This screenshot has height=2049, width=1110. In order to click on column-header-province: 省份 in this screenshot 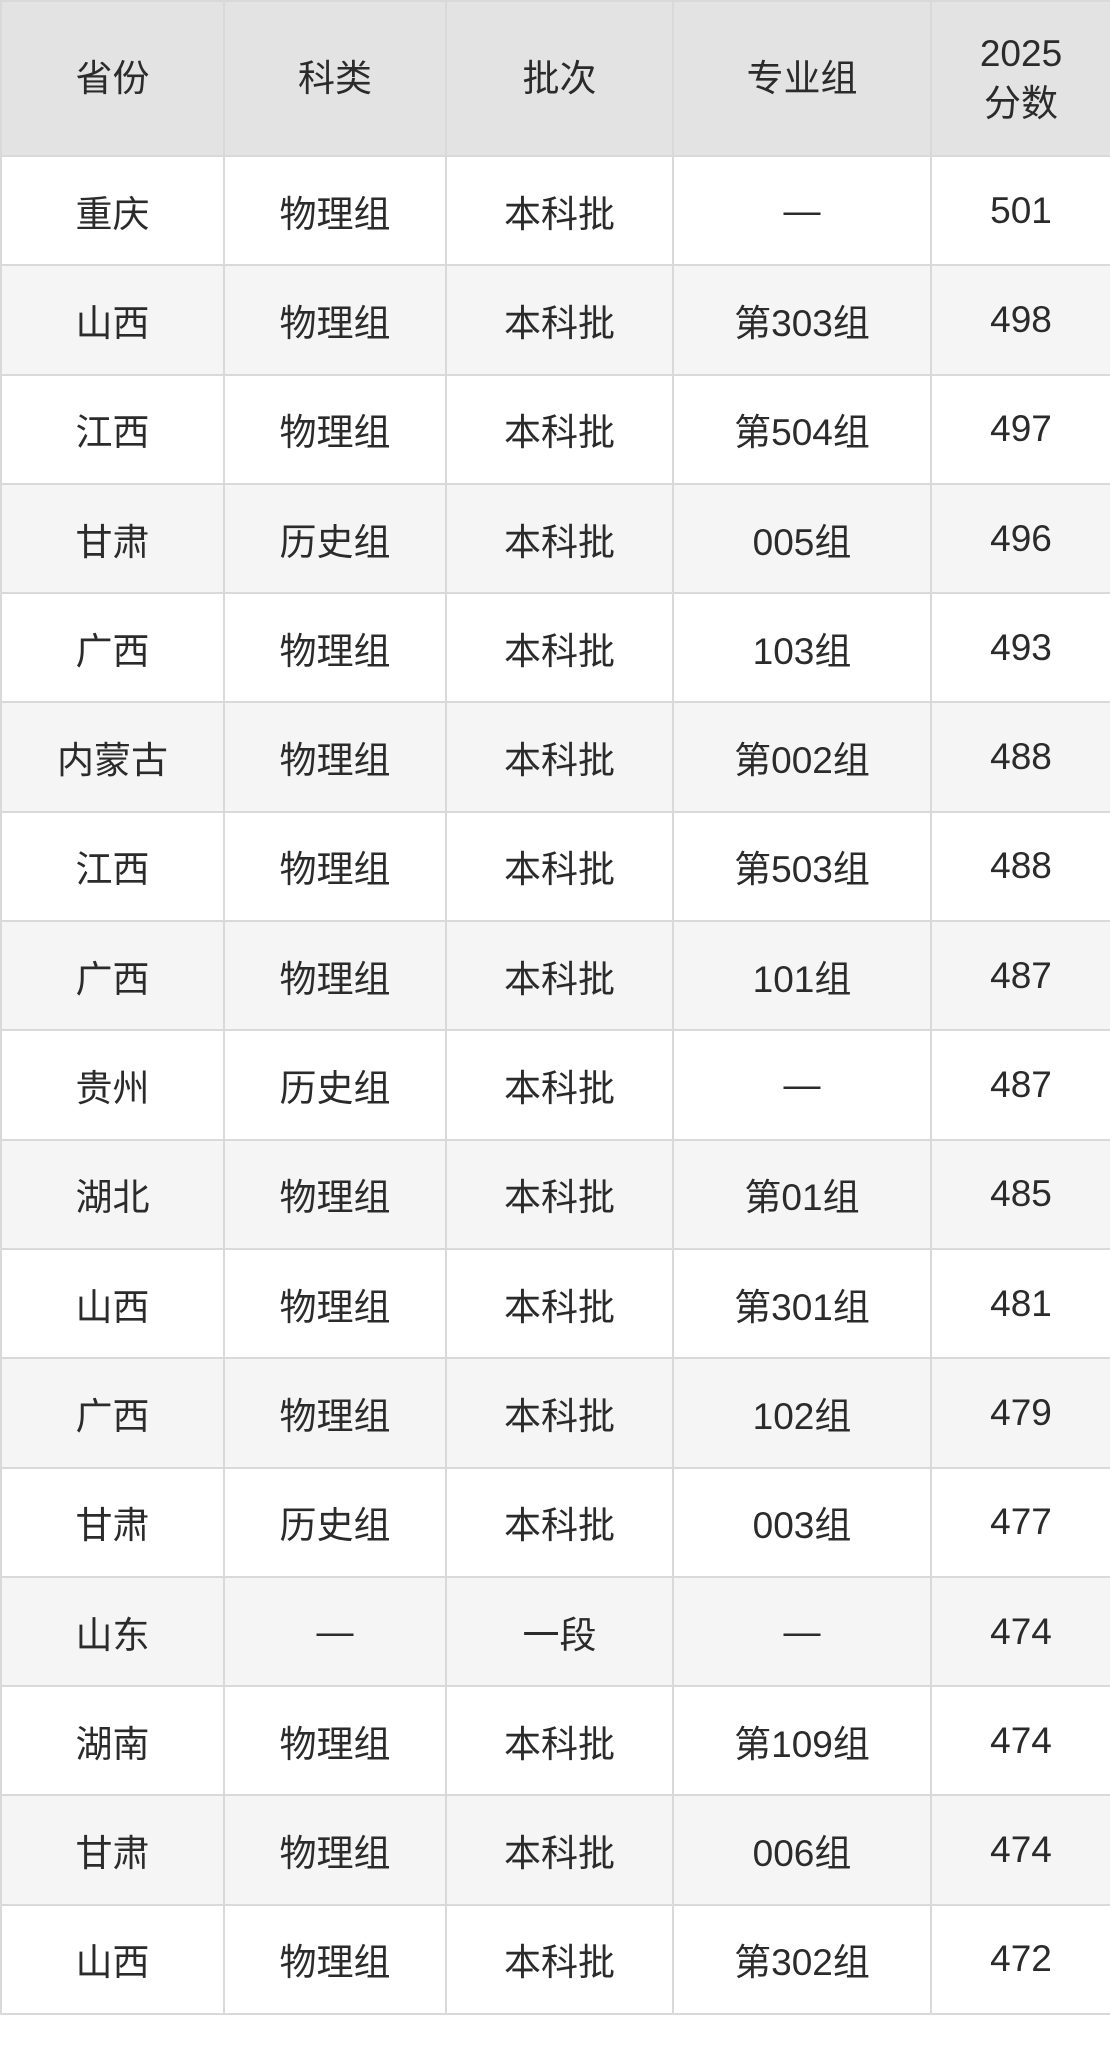, I will do `click(112, 78)`.